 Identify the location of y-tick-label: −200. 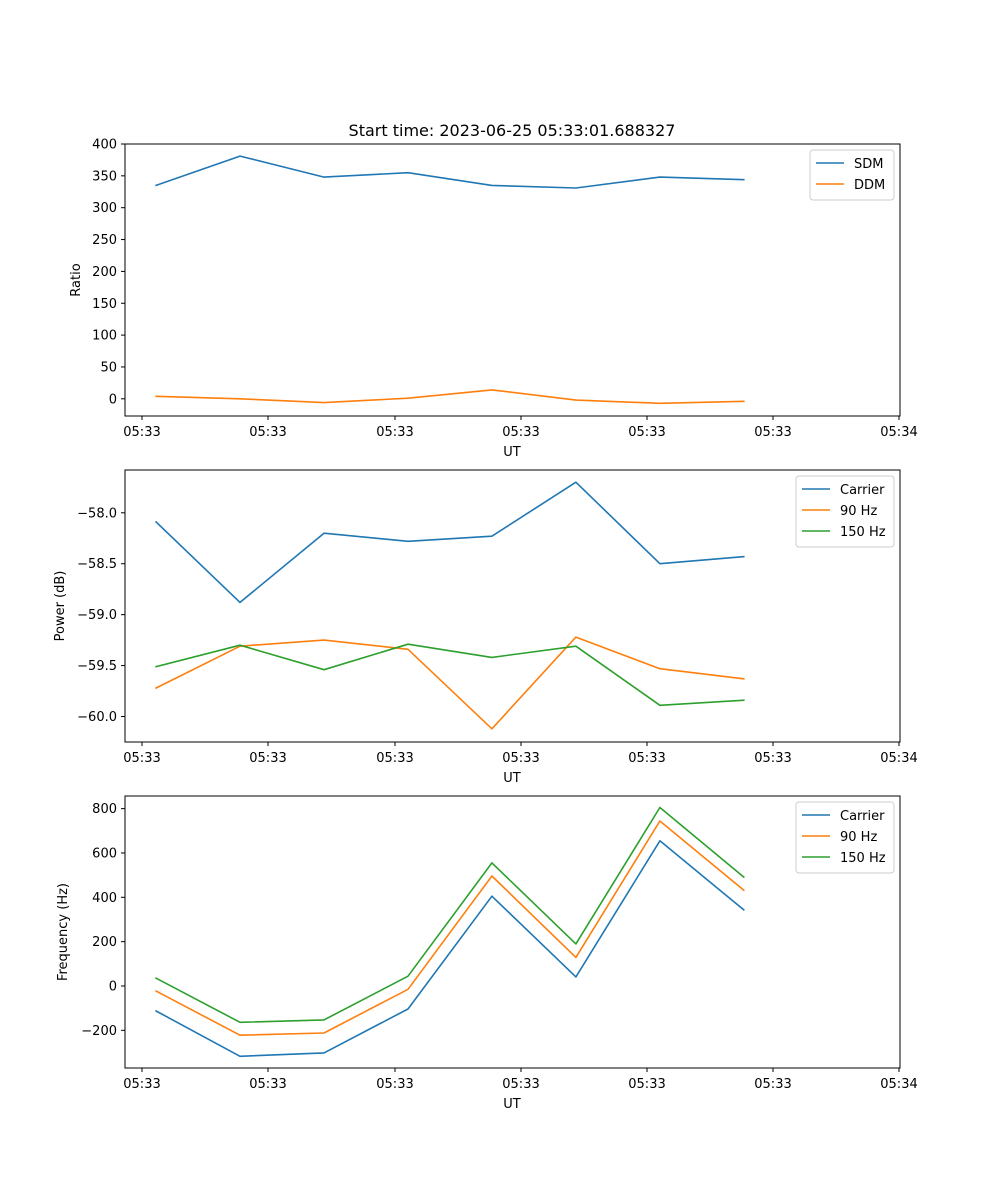
(99, 1031).